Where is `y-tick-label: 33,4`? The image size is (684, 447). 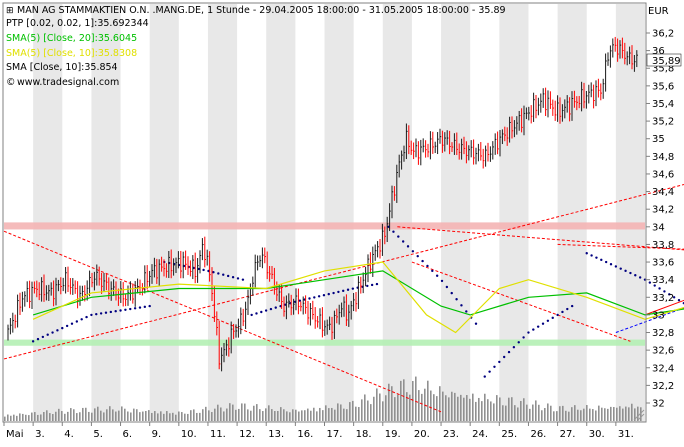 y-tick-label: 33,4 is located at coordinates (663, 280).